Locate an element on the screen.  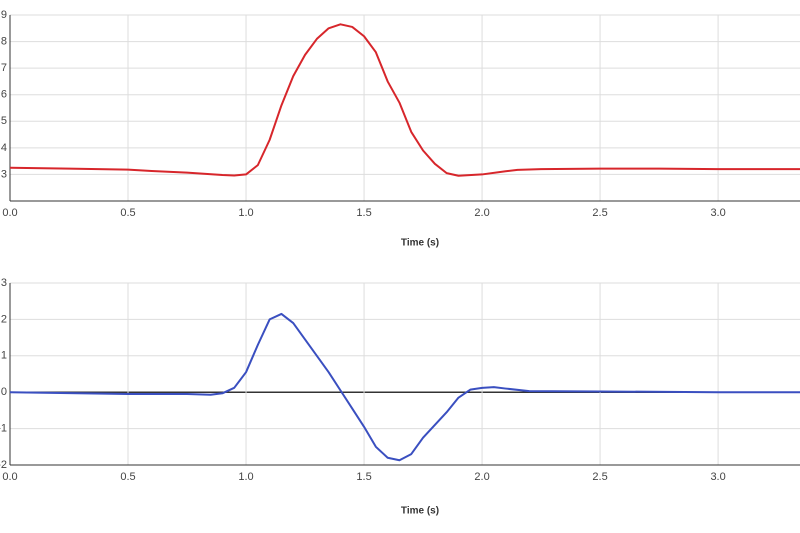
y-tick-label: 1 is located at coordinates (4, 356).